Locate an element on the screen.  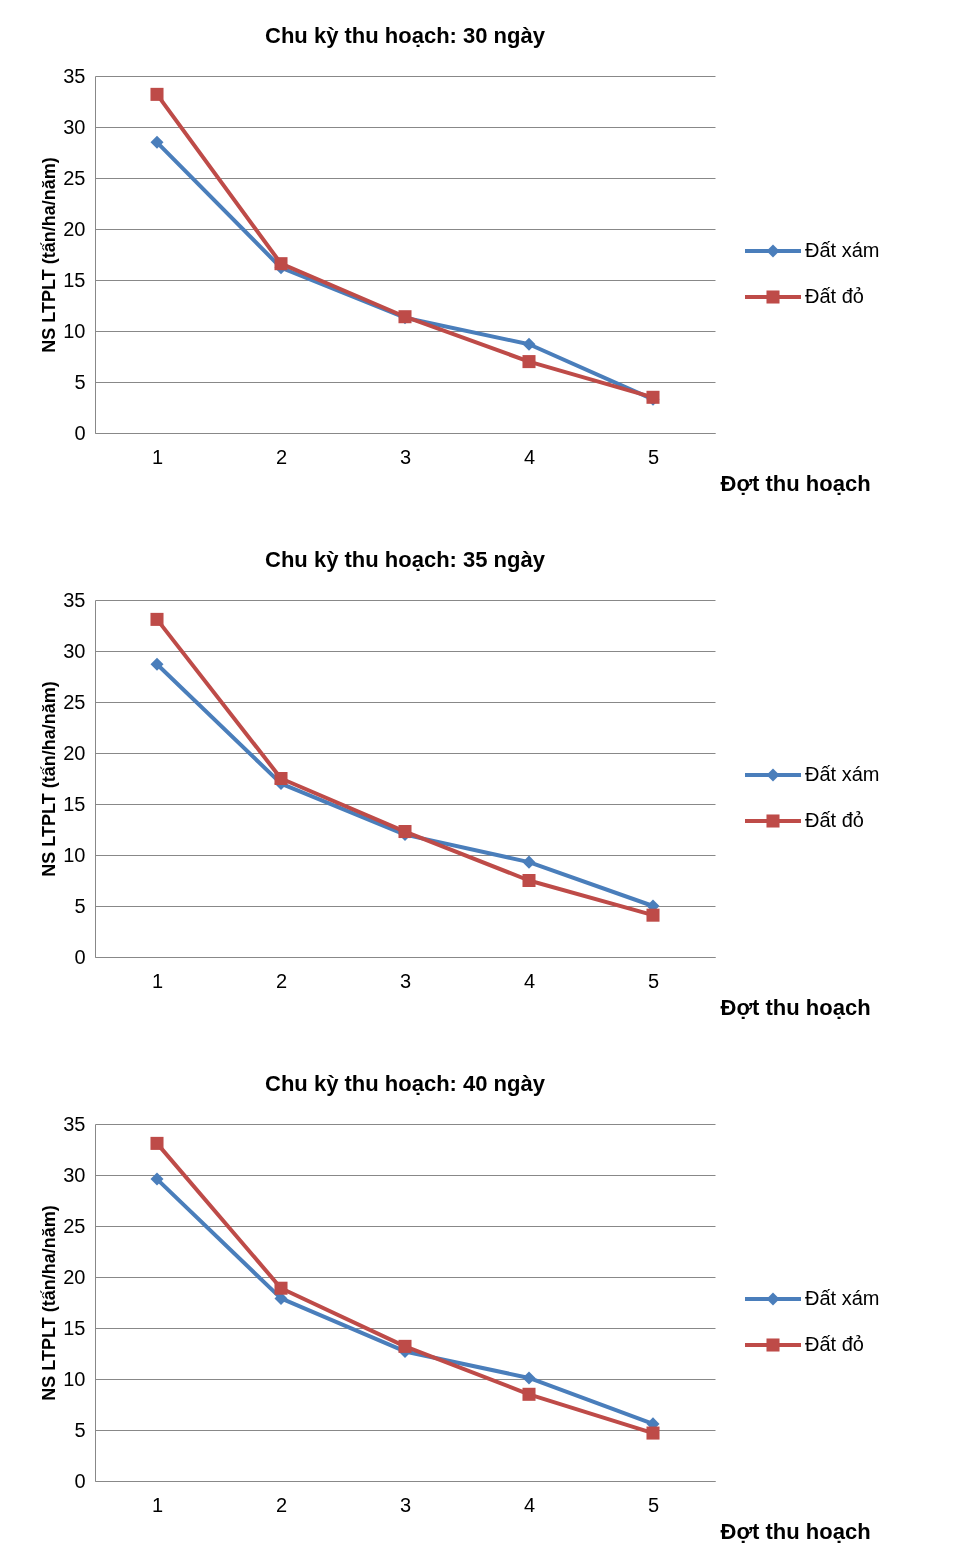
chart-title: Chu kỳ thu hoạch: 35 ngày is located at coordinates (405, 559).